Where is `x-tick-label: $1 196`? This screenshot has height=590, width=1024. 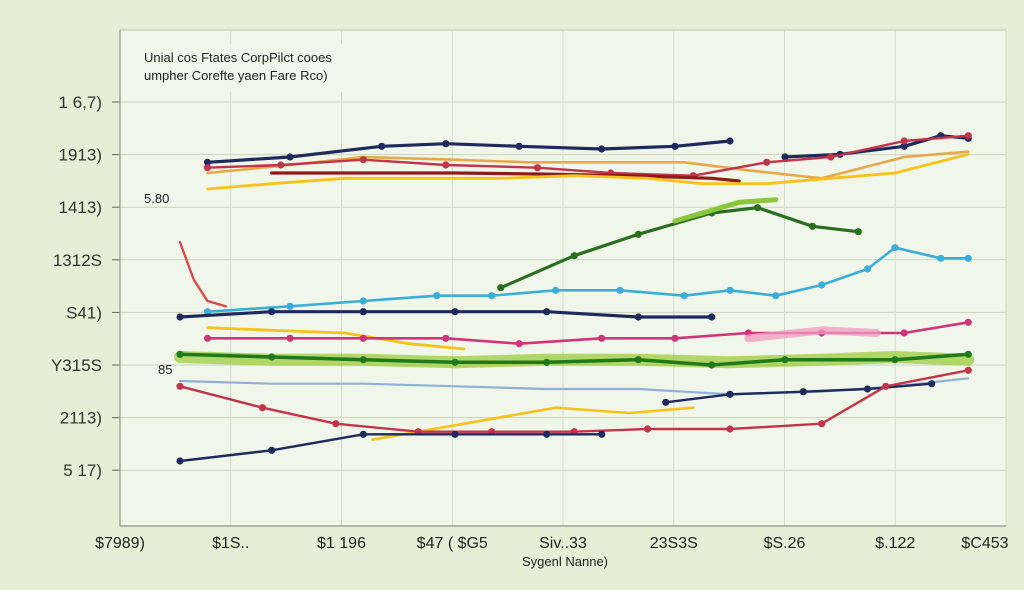
x-tick-label: $1 196 is located at coordinates (341, 543).